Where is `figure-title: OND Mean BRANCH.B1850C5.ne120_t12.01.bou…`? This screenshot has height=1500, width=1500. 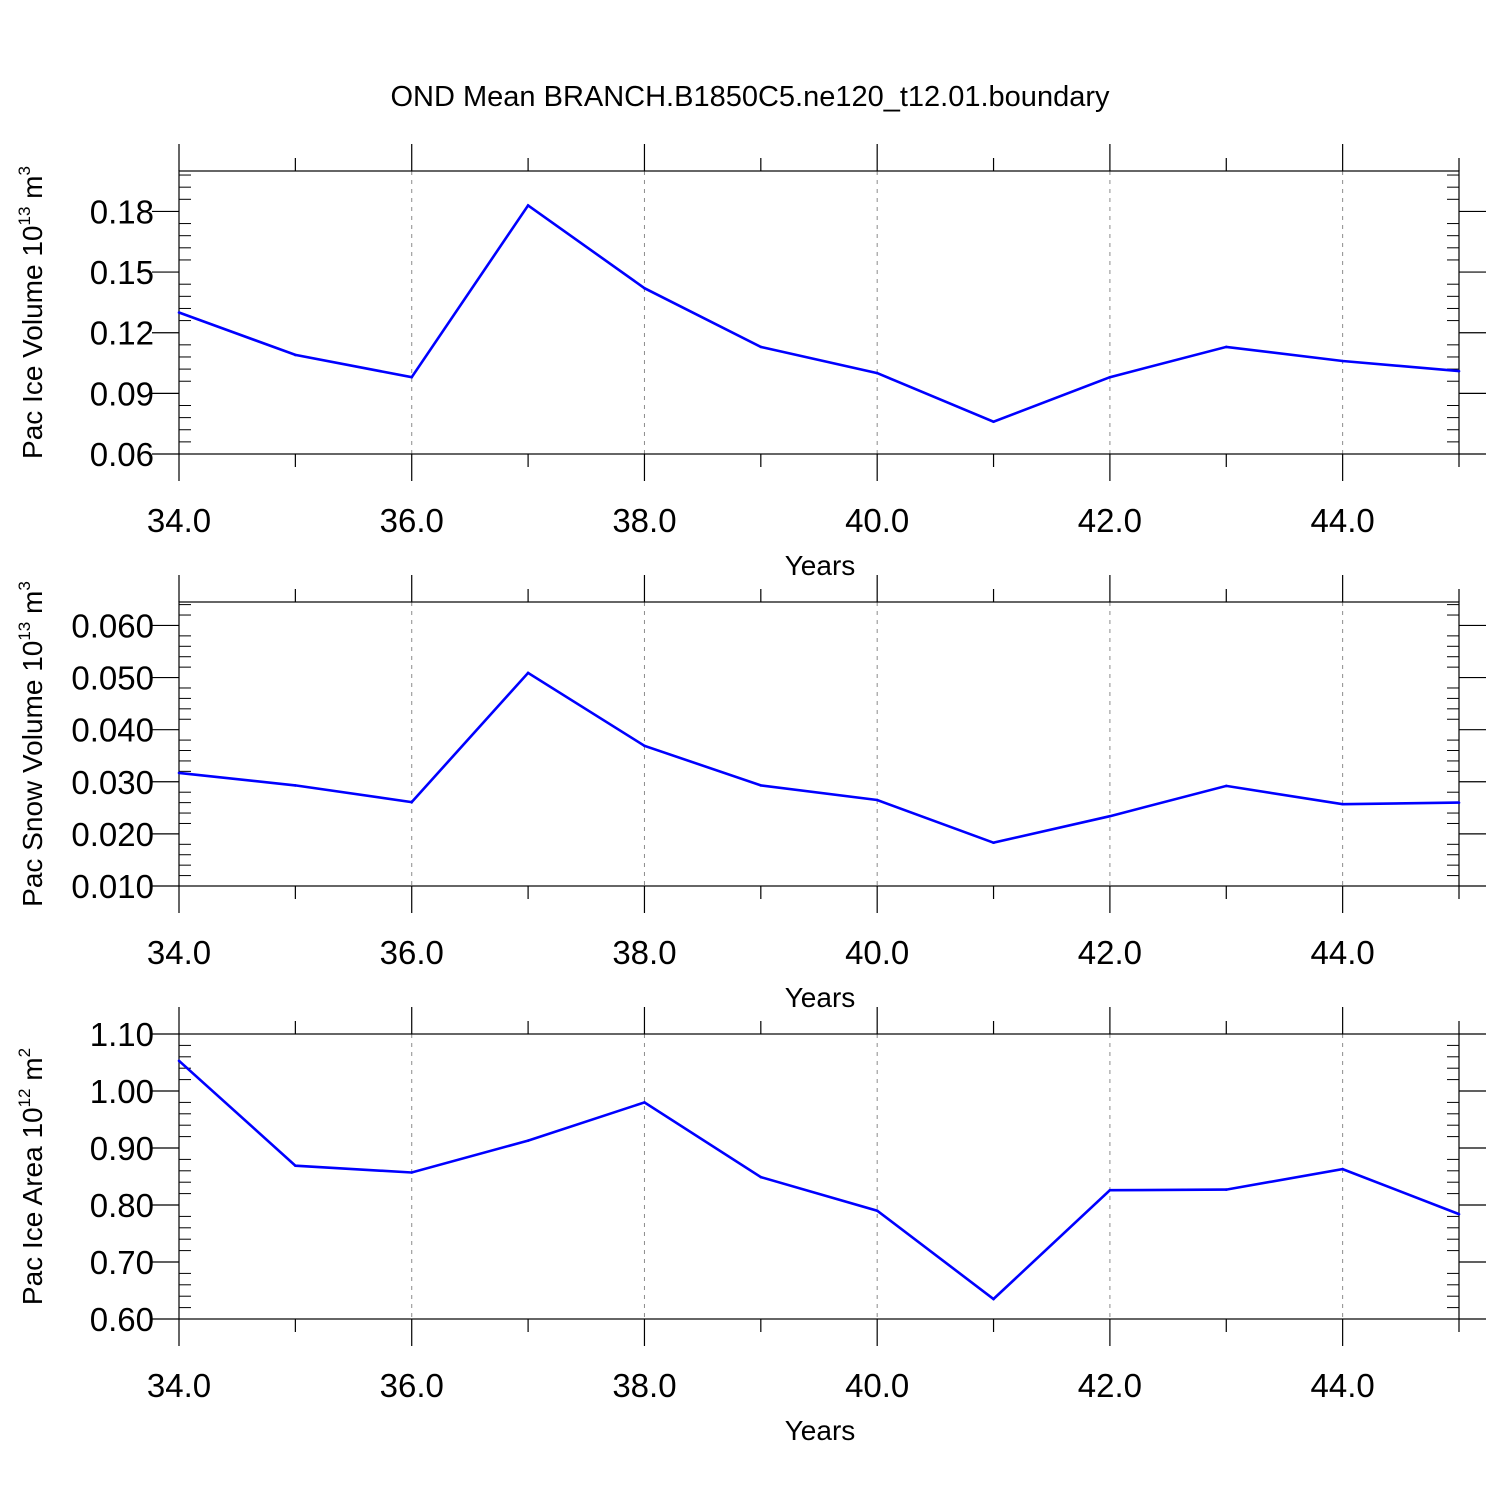 figure-title: OND Mean BRANCH.B1850C5.ne120_t12.01.bou… is located at coordinates (750, 97).